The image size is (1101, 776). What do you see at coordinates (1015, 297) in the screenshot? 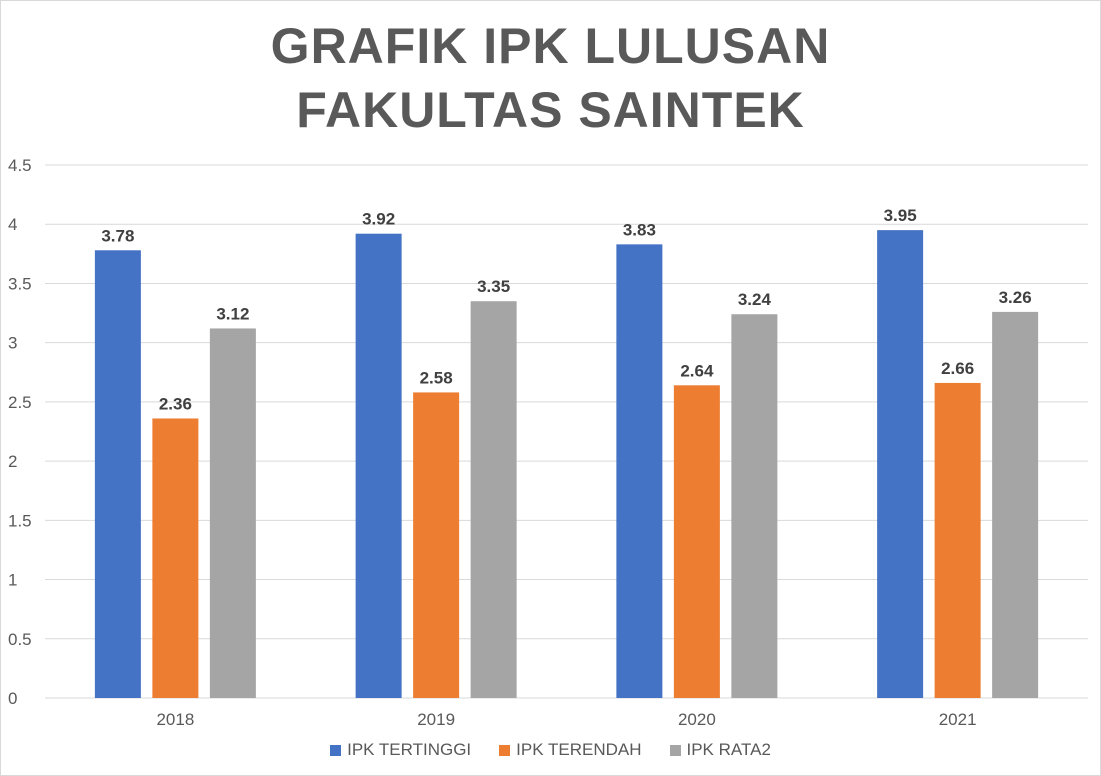
I see `data-label: 3.26` at bounding box center [1015, 297].